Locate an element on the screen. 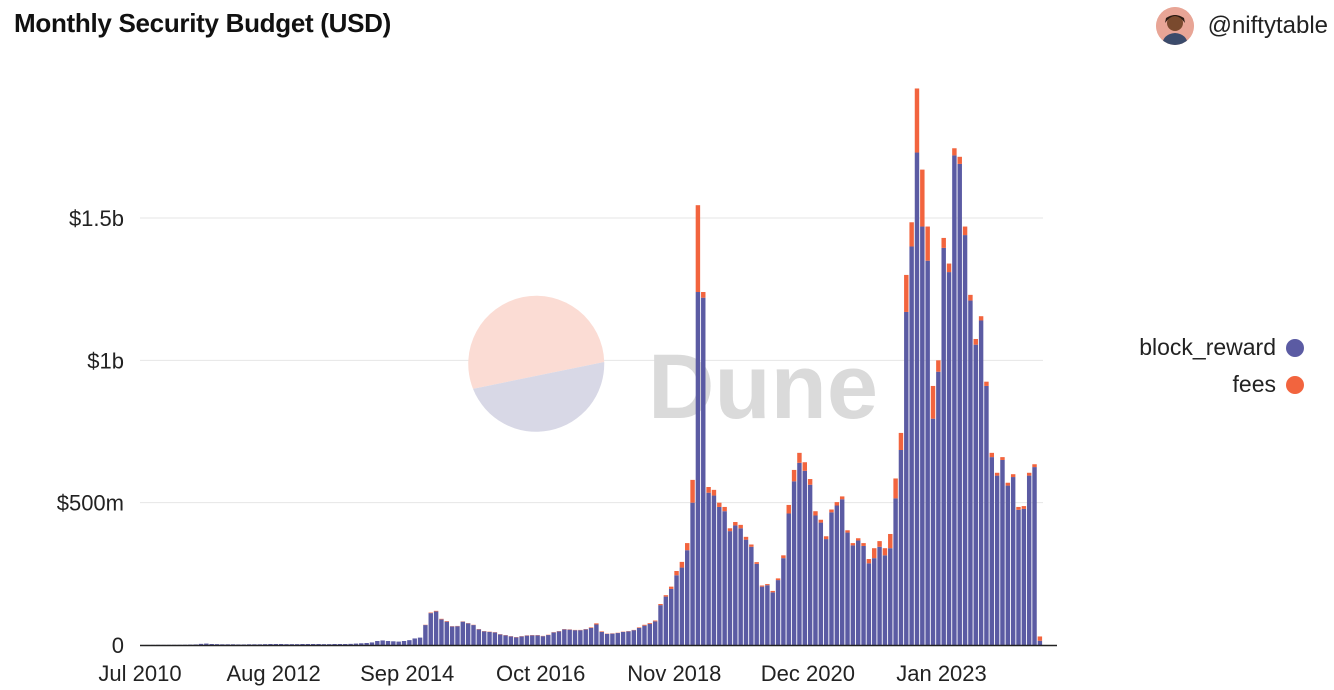 The image size is (1334, 690). author-name: @niftytable is located at coordinates (1267, 25).